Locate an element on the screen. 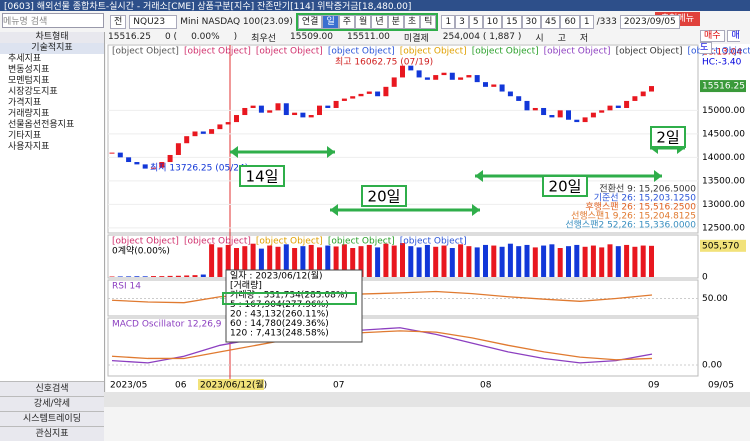 This screenshot has width=750, height=441. period-button: 연결 is located at coordinates (310, 22).